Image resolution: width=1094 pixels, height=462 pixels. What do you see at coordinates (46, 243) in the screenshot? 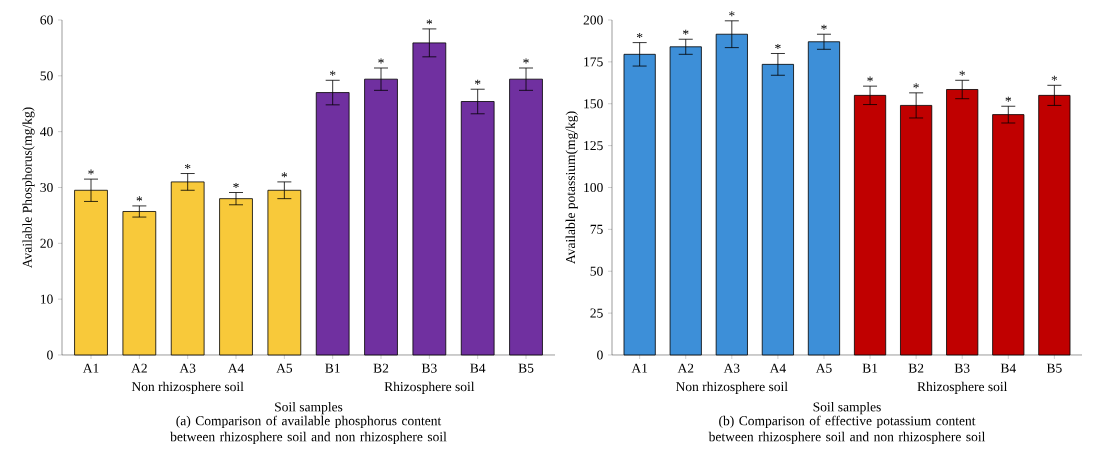
I see `y-tick-label: 20` at bounding box center [46, 243].